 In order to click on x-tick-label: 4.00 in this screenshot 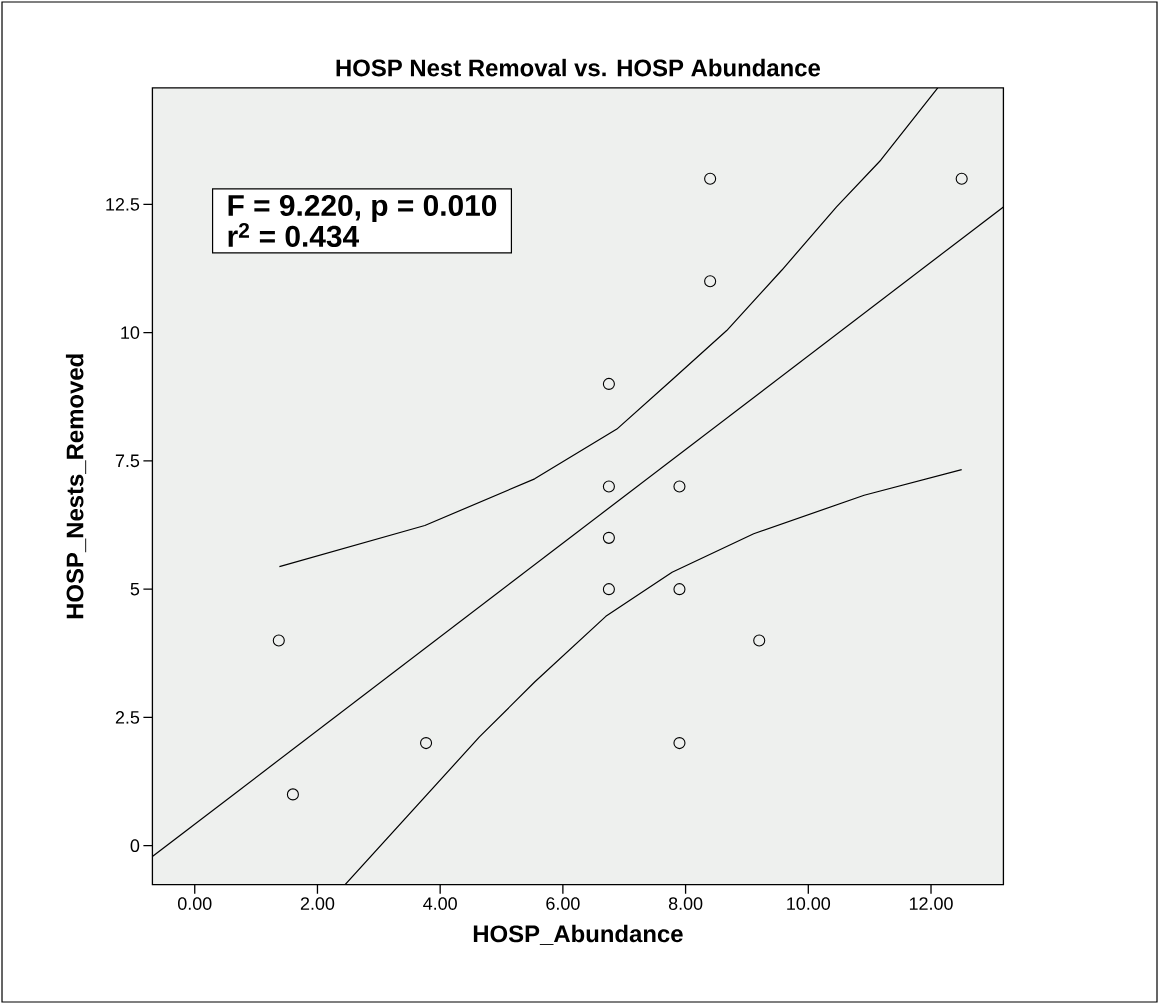, I will do `click(440, 903)`.